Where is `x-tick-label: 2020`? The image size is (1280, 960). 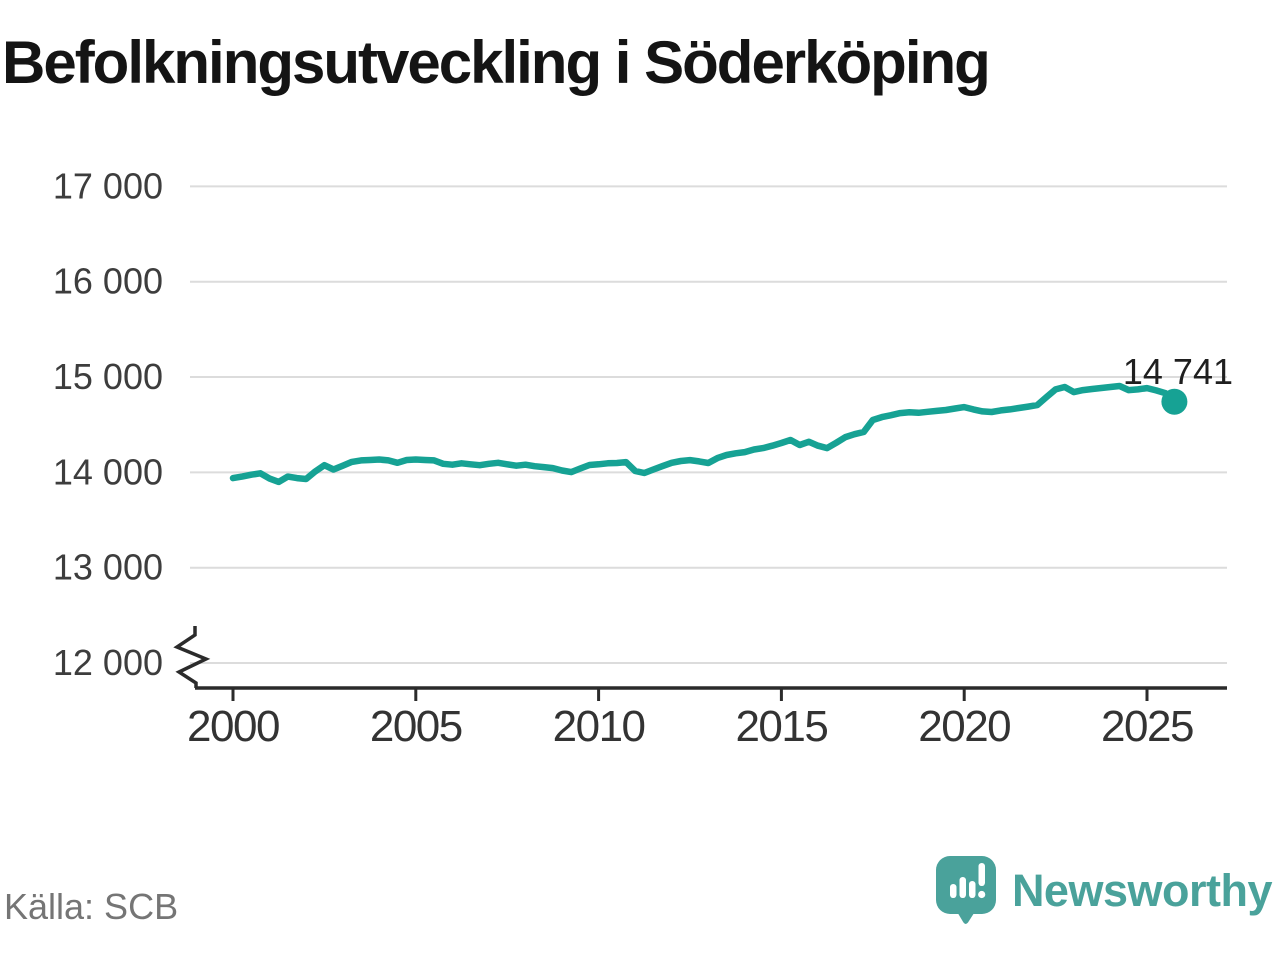
x-tick-label: 2020 is located at coordinates (964, 726).